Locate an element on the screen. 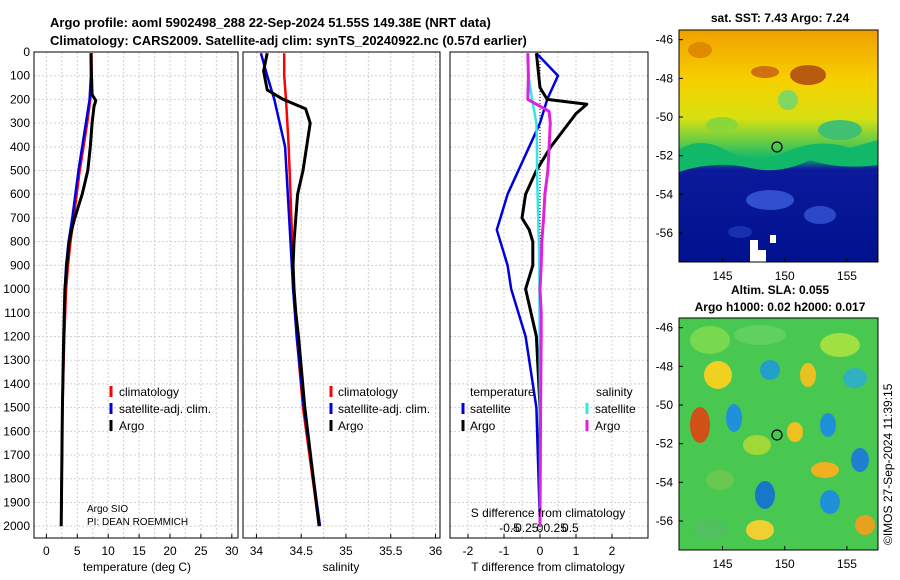 The width and height of the screenshot is (900, 580). x-secondary-tick-label: -0.25 is located at coordinates (525, 528).